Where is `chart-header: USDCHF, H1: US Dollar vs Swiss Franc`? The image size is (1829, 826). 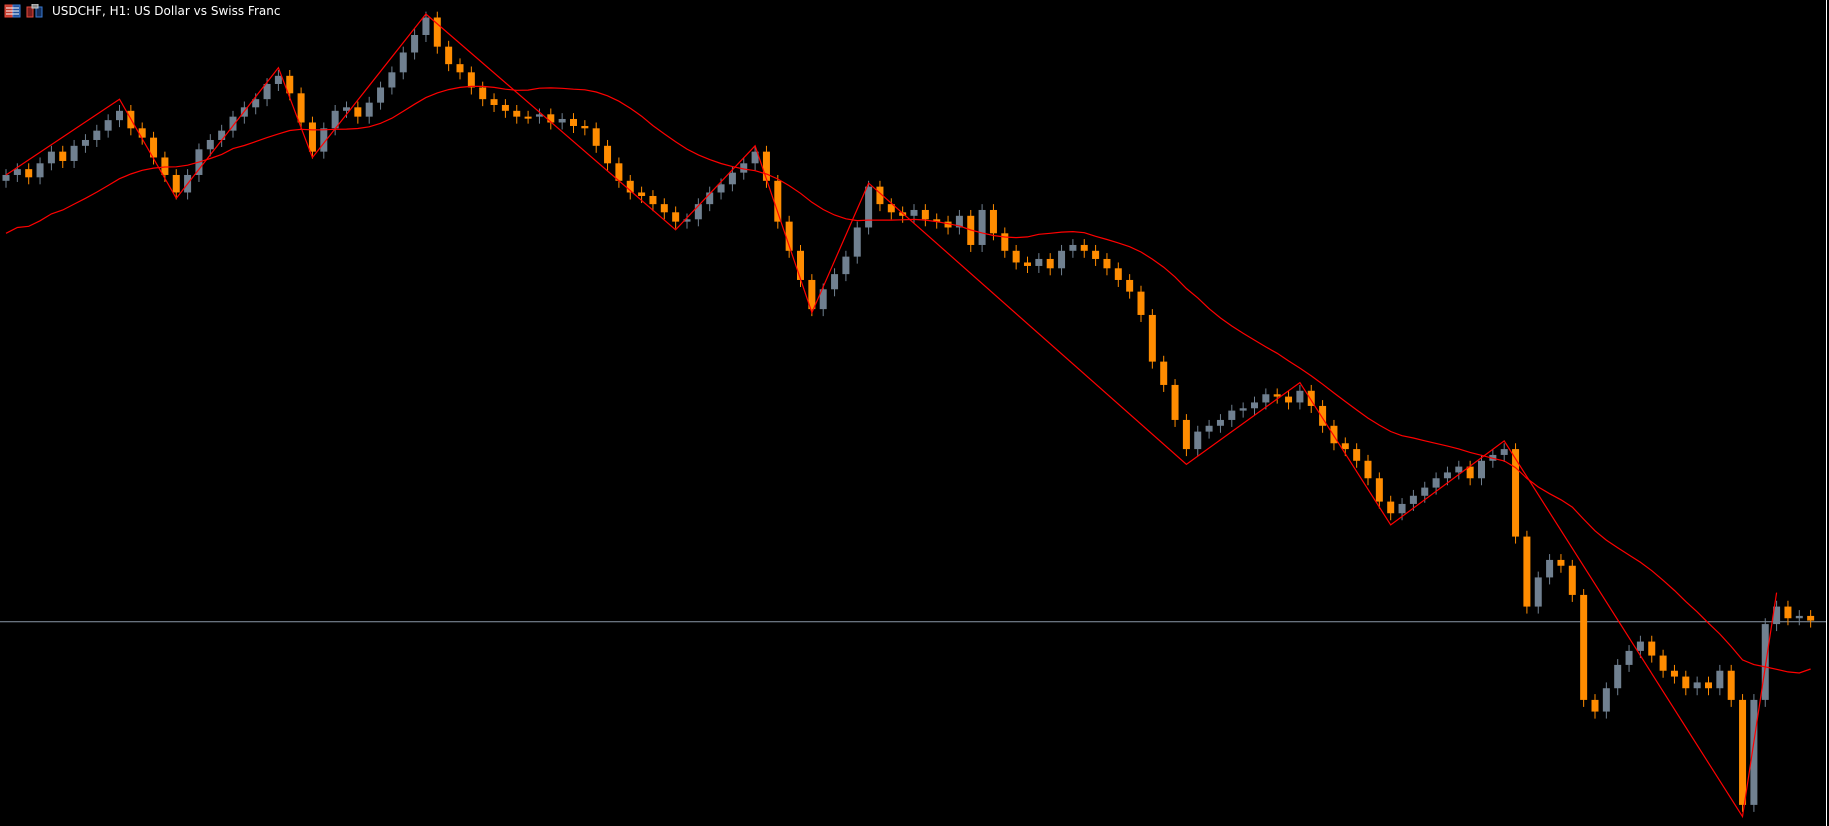
chart-header: USDCHF, H1: US Dollar vs Swiss Franc is located at coordinates (142, 11).